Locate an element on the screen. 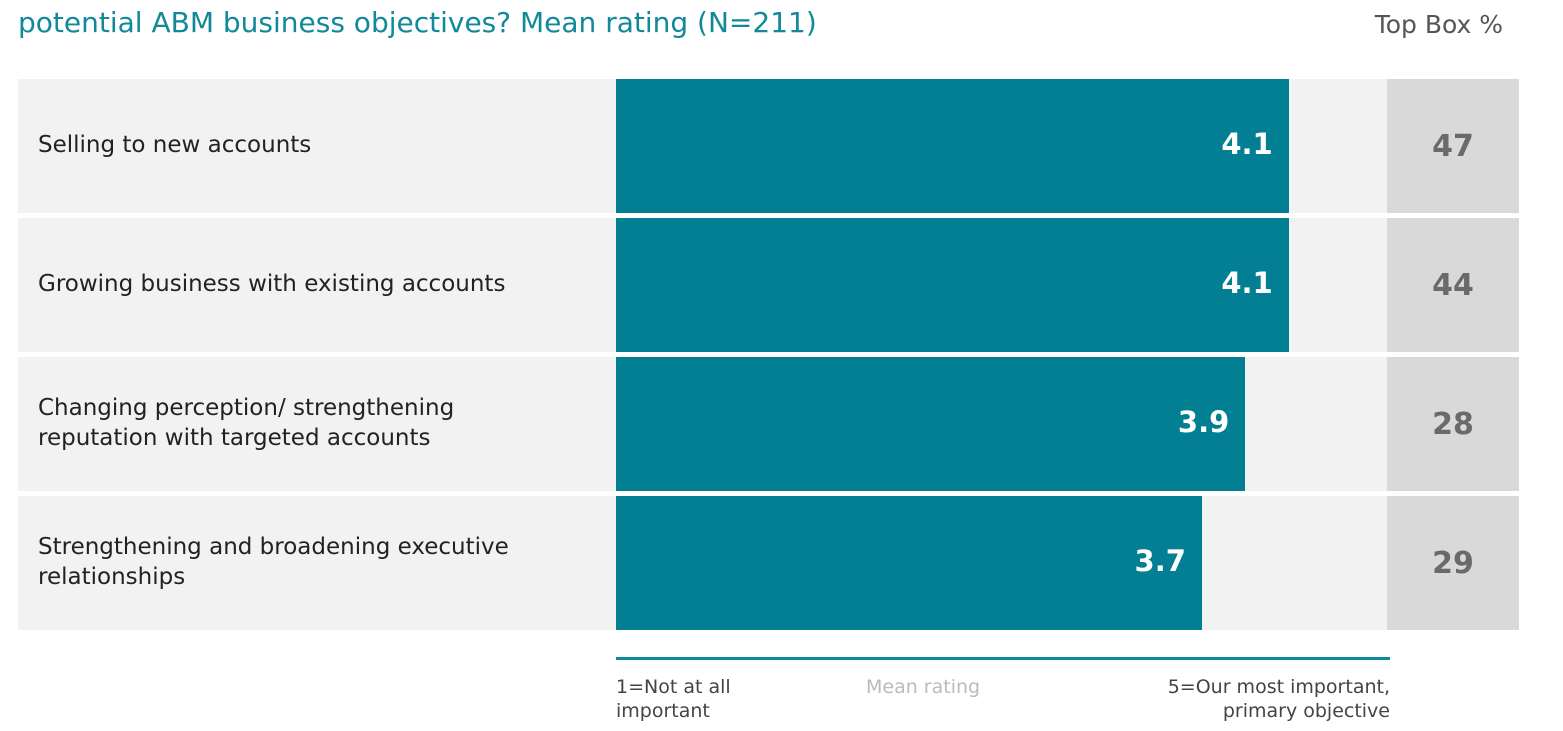 The width and height of the screenshot is (1563, 731). top-box-value: 29 is located at coordinates (1453, 563).